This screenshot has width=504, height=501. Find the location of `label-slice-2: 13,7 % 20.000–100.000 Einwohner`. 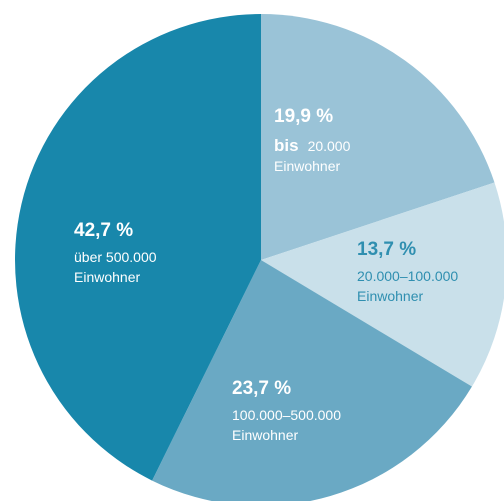

label-slice-2: 13,7 % 20.000–100.000 Einwohner is located at coordinates (407, 271).